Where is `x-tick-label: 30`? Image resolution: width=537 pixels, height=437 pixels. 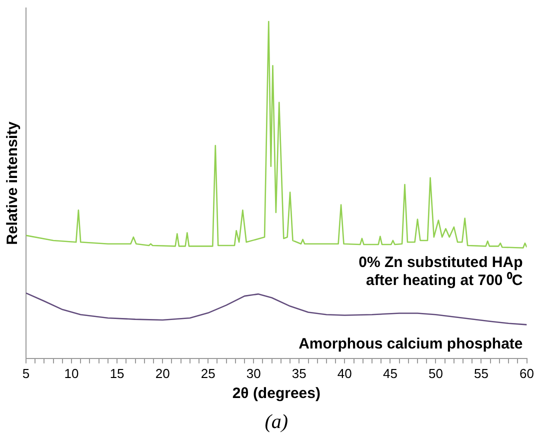
x-tick-label: 30 is located at coordinates (253, 373).